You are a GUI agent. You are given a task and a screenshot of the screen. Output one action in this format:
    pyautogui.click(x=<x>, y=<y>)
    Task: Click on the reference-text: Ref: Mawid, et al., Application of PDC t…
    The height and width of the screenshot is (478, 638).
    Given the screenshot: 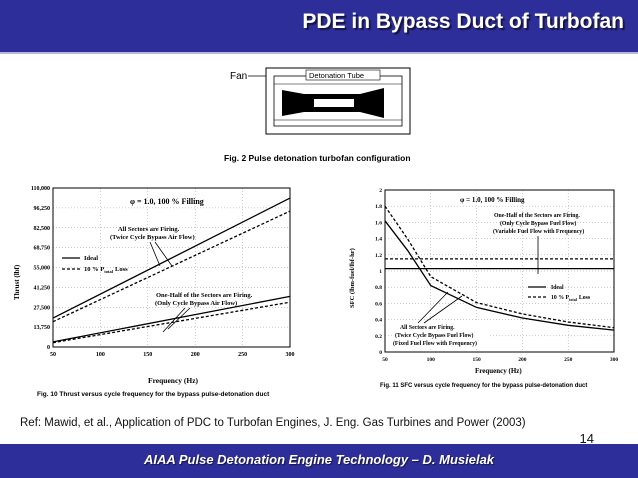 What is the action you would take?
    pyautogui.click(x=273, y=423)
    